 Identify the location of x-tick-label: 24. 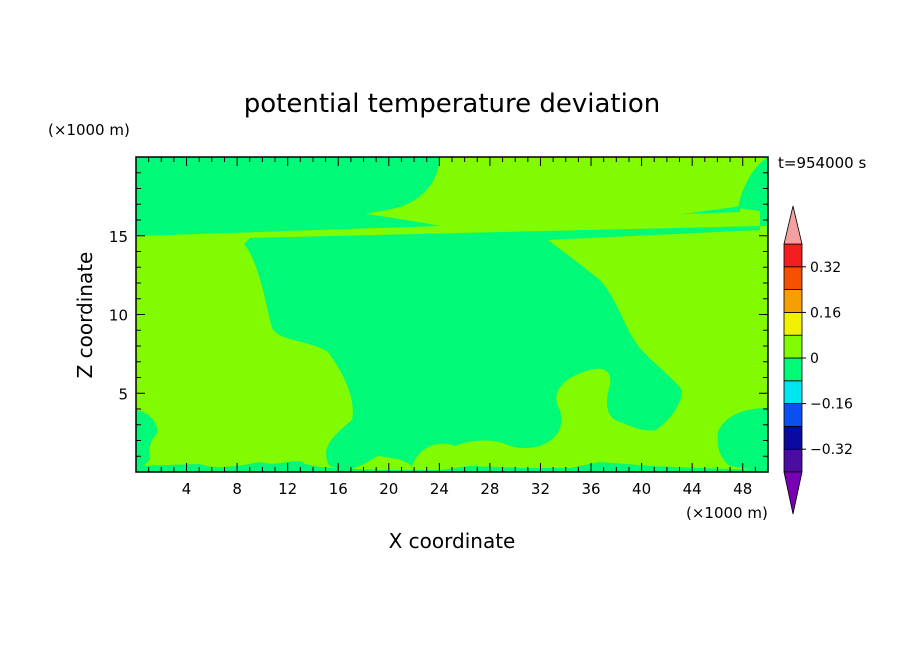
(439, 489).